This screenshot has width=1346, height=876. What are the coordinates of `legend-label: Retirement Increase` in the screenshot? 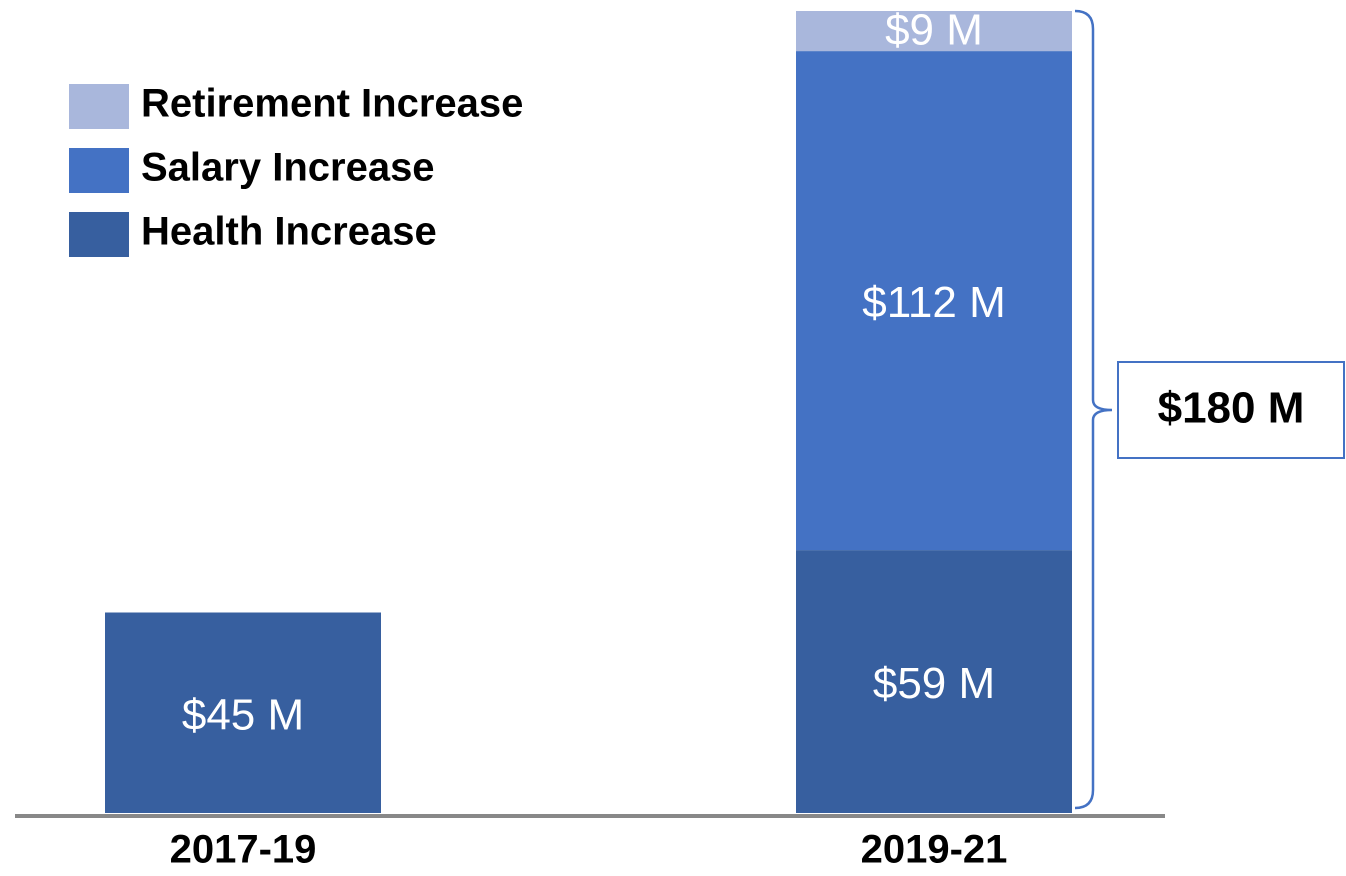 It's located at (332, 104).